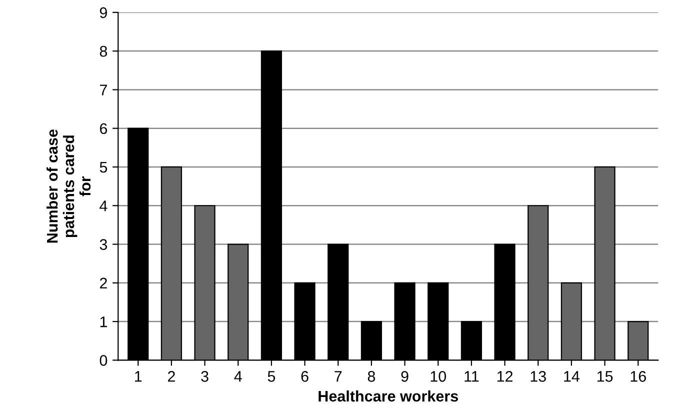 This screenshot has width=675, height=414. I want to click on y-tick-label: 4, so click(104, 206).